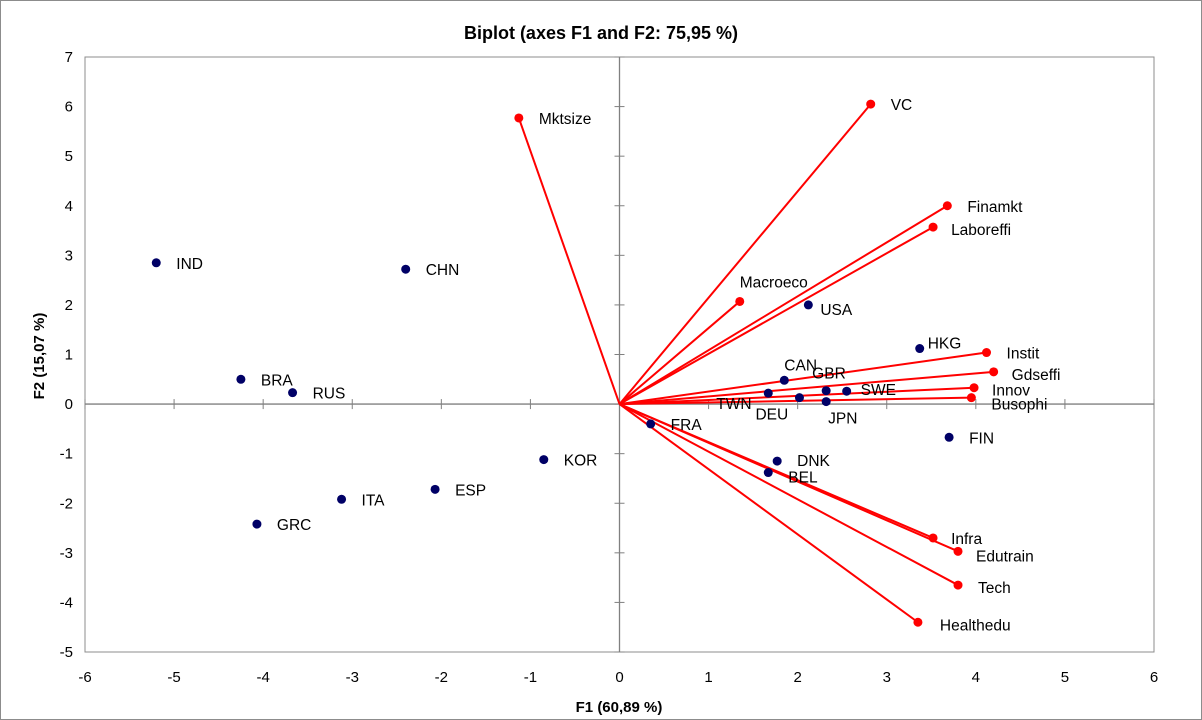 The height and width of the screenshot is (720, 1202). What do you see at coordinates (995, 207) in the screenshot?
I see `variable-label: Finamkt` at bounding box center [995, 207].